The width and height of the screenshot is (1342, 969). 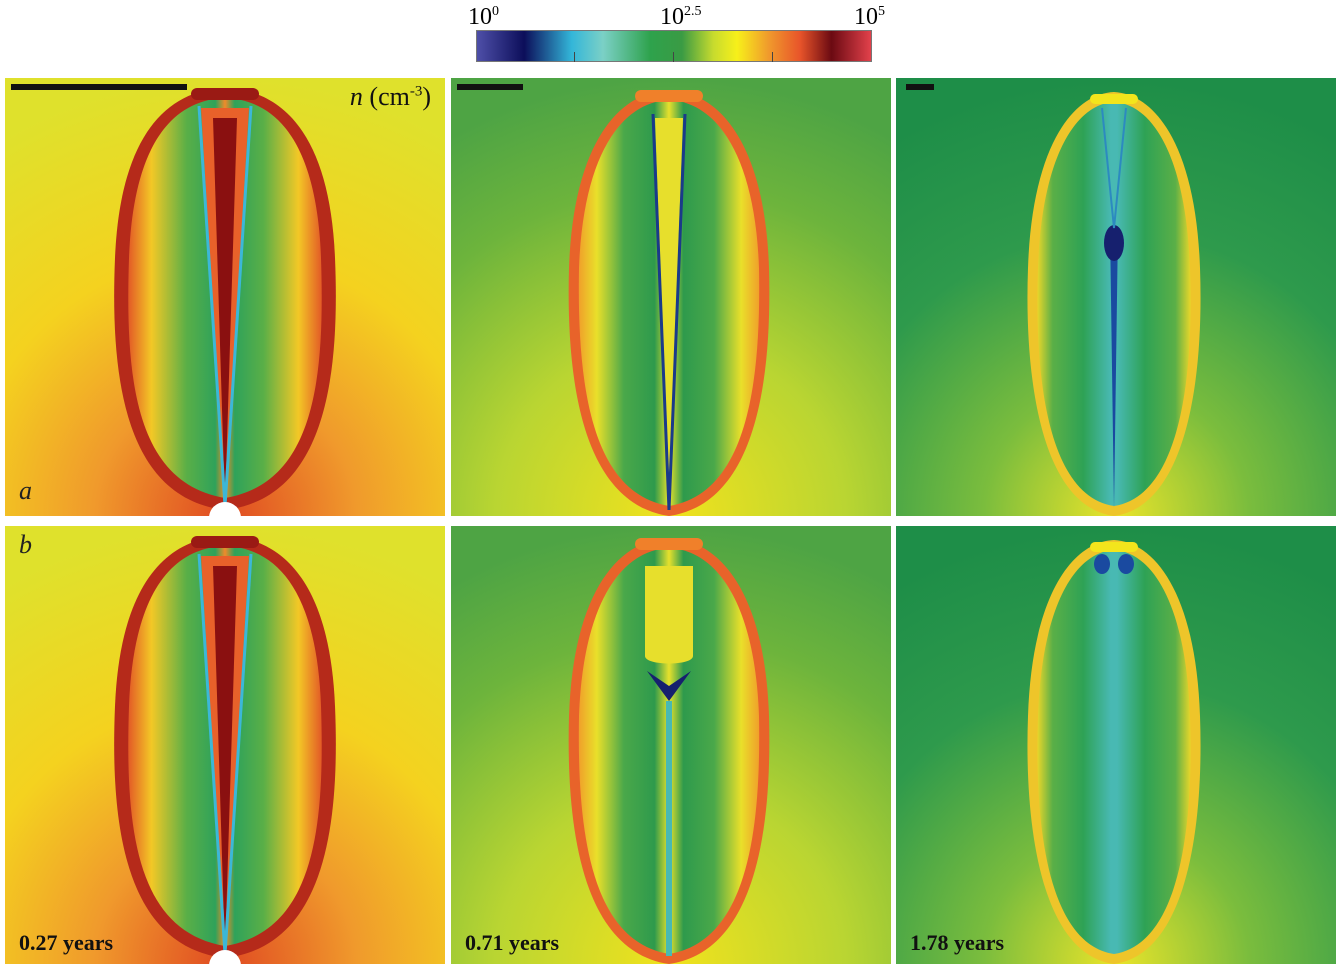 I want to click on panel-b-3: 1.78 years, so click(x=1116, y=745).